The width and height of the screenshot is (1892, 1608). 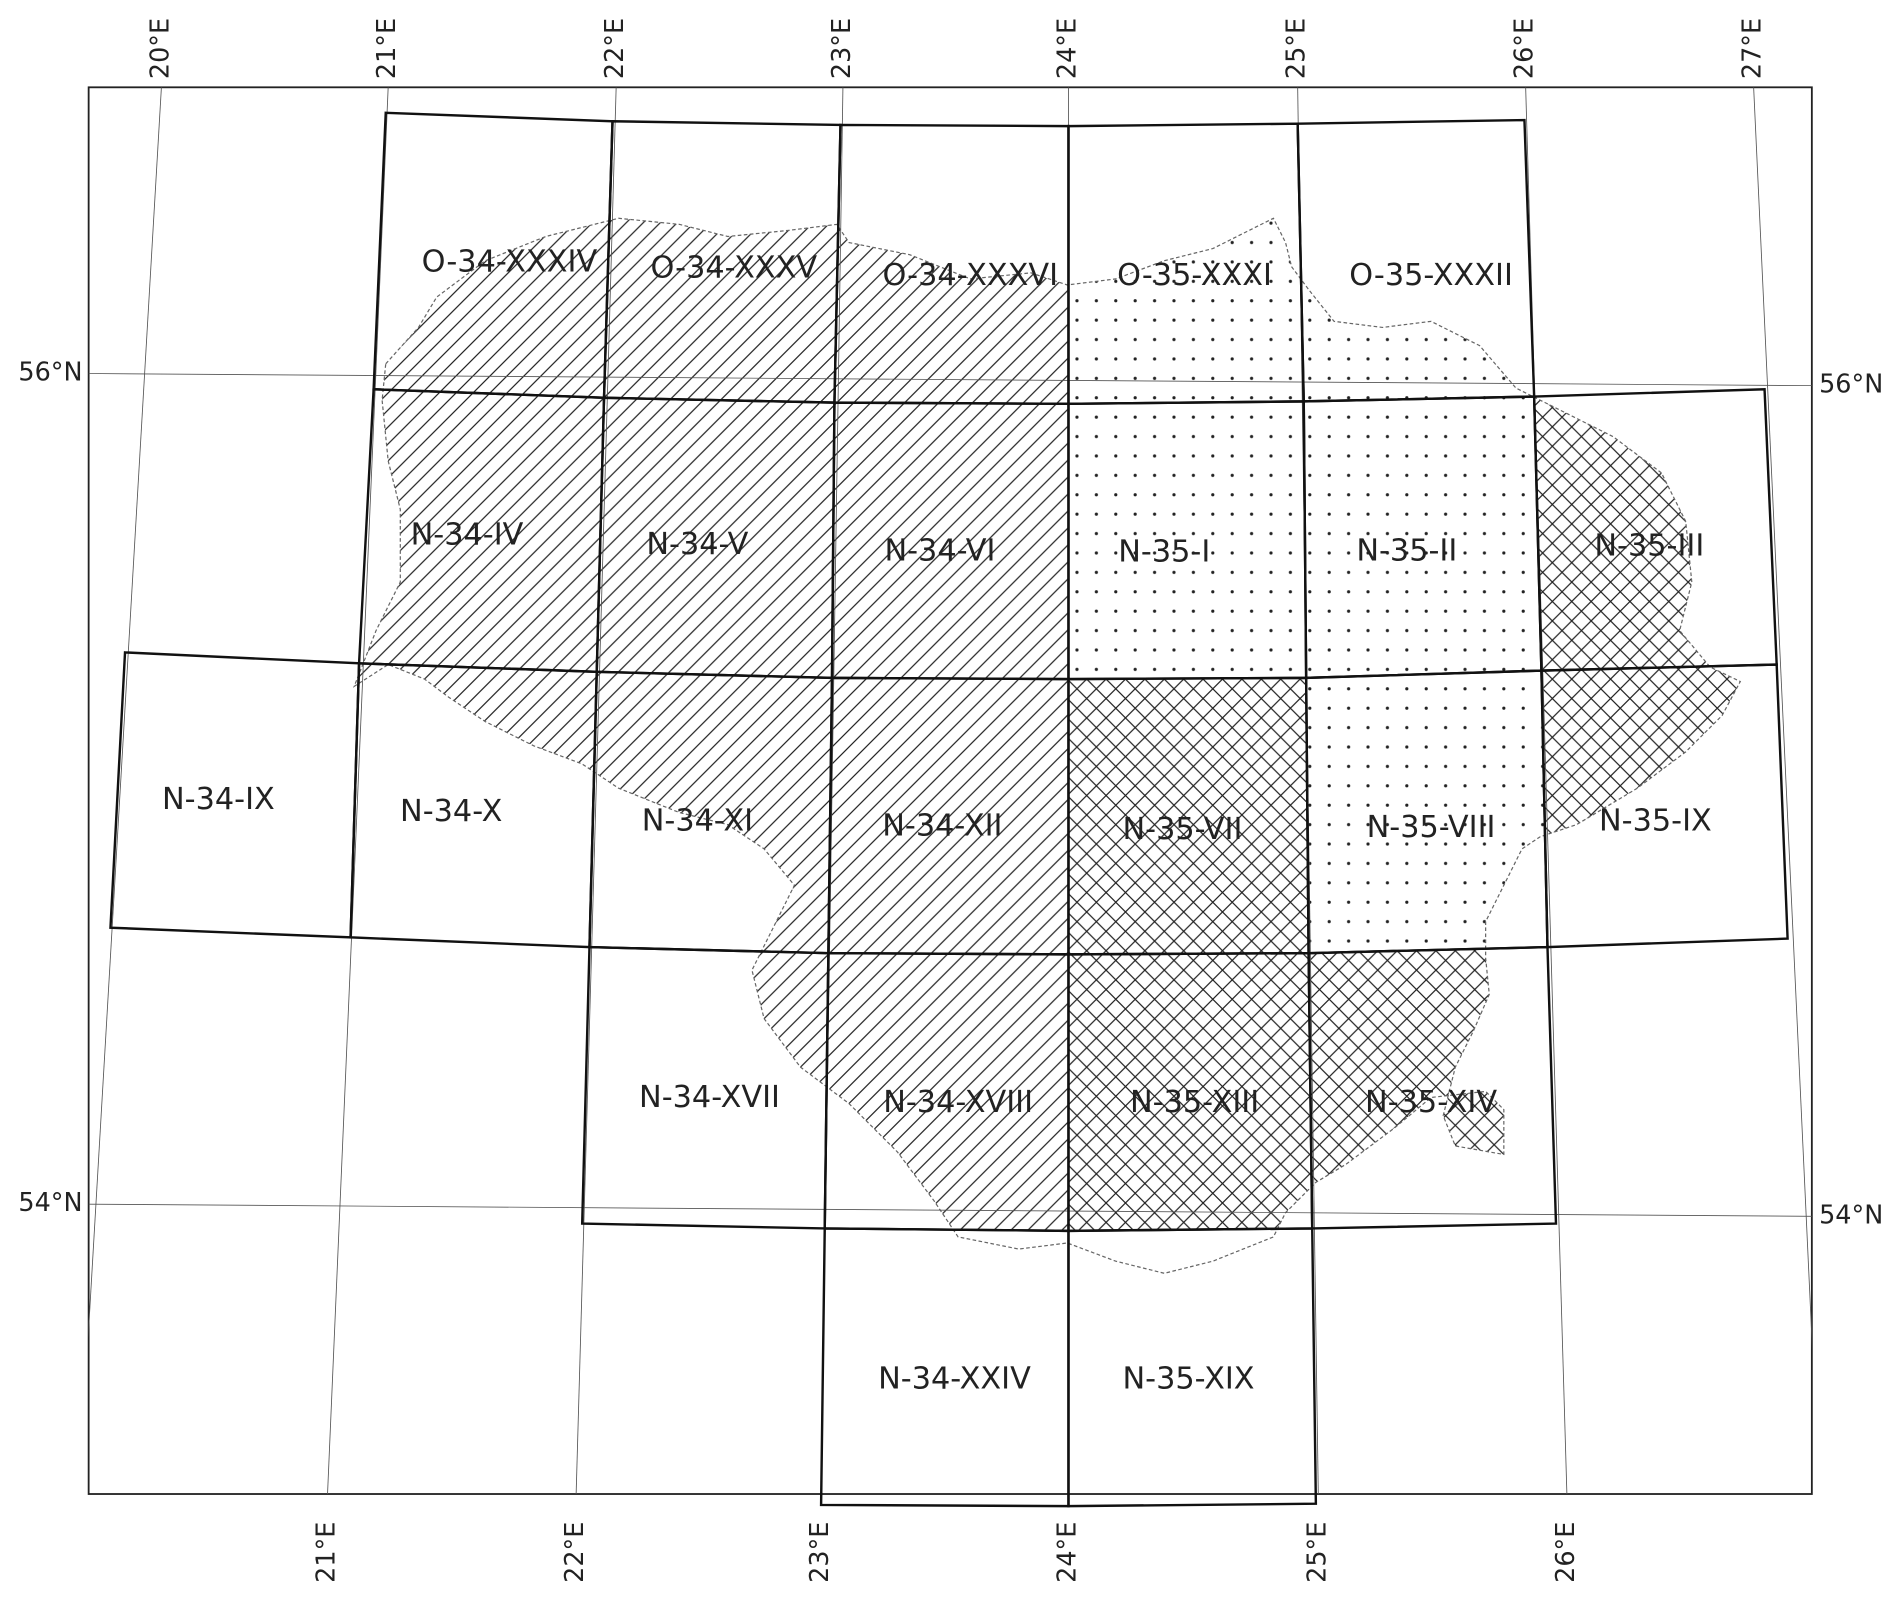 I want to click on sheet-label: N-34-V, so click(x=697, y=544).